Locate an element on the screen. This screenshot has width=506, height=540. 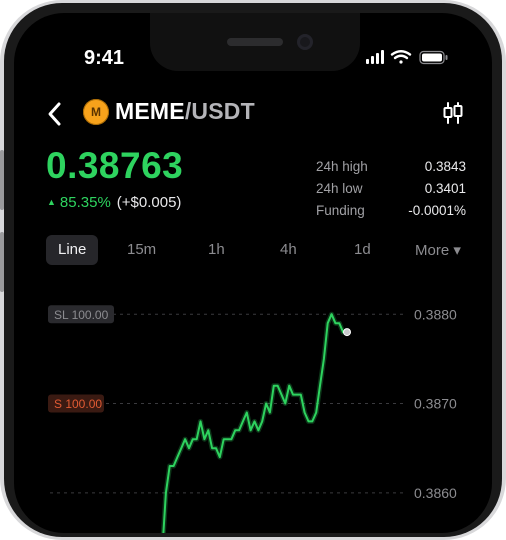
pair-header: M MEME/USDT is located at coordinates (253, 115).